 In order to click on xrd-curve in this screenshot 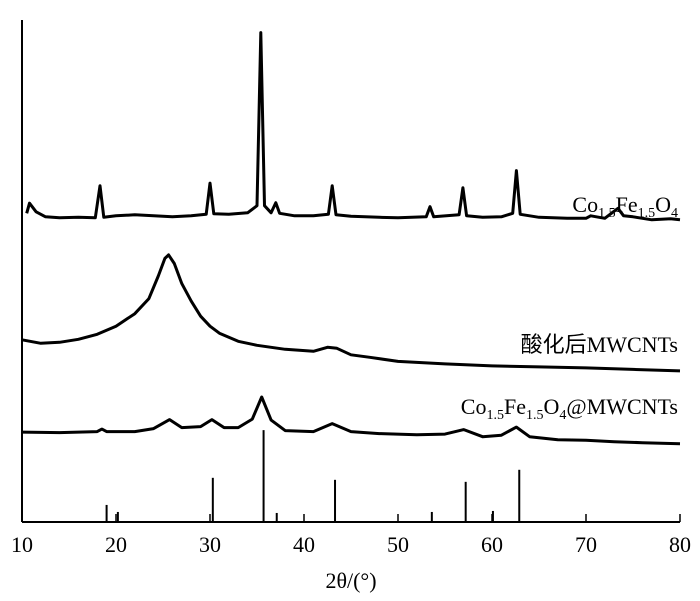, I will do `click(351, 420)`.